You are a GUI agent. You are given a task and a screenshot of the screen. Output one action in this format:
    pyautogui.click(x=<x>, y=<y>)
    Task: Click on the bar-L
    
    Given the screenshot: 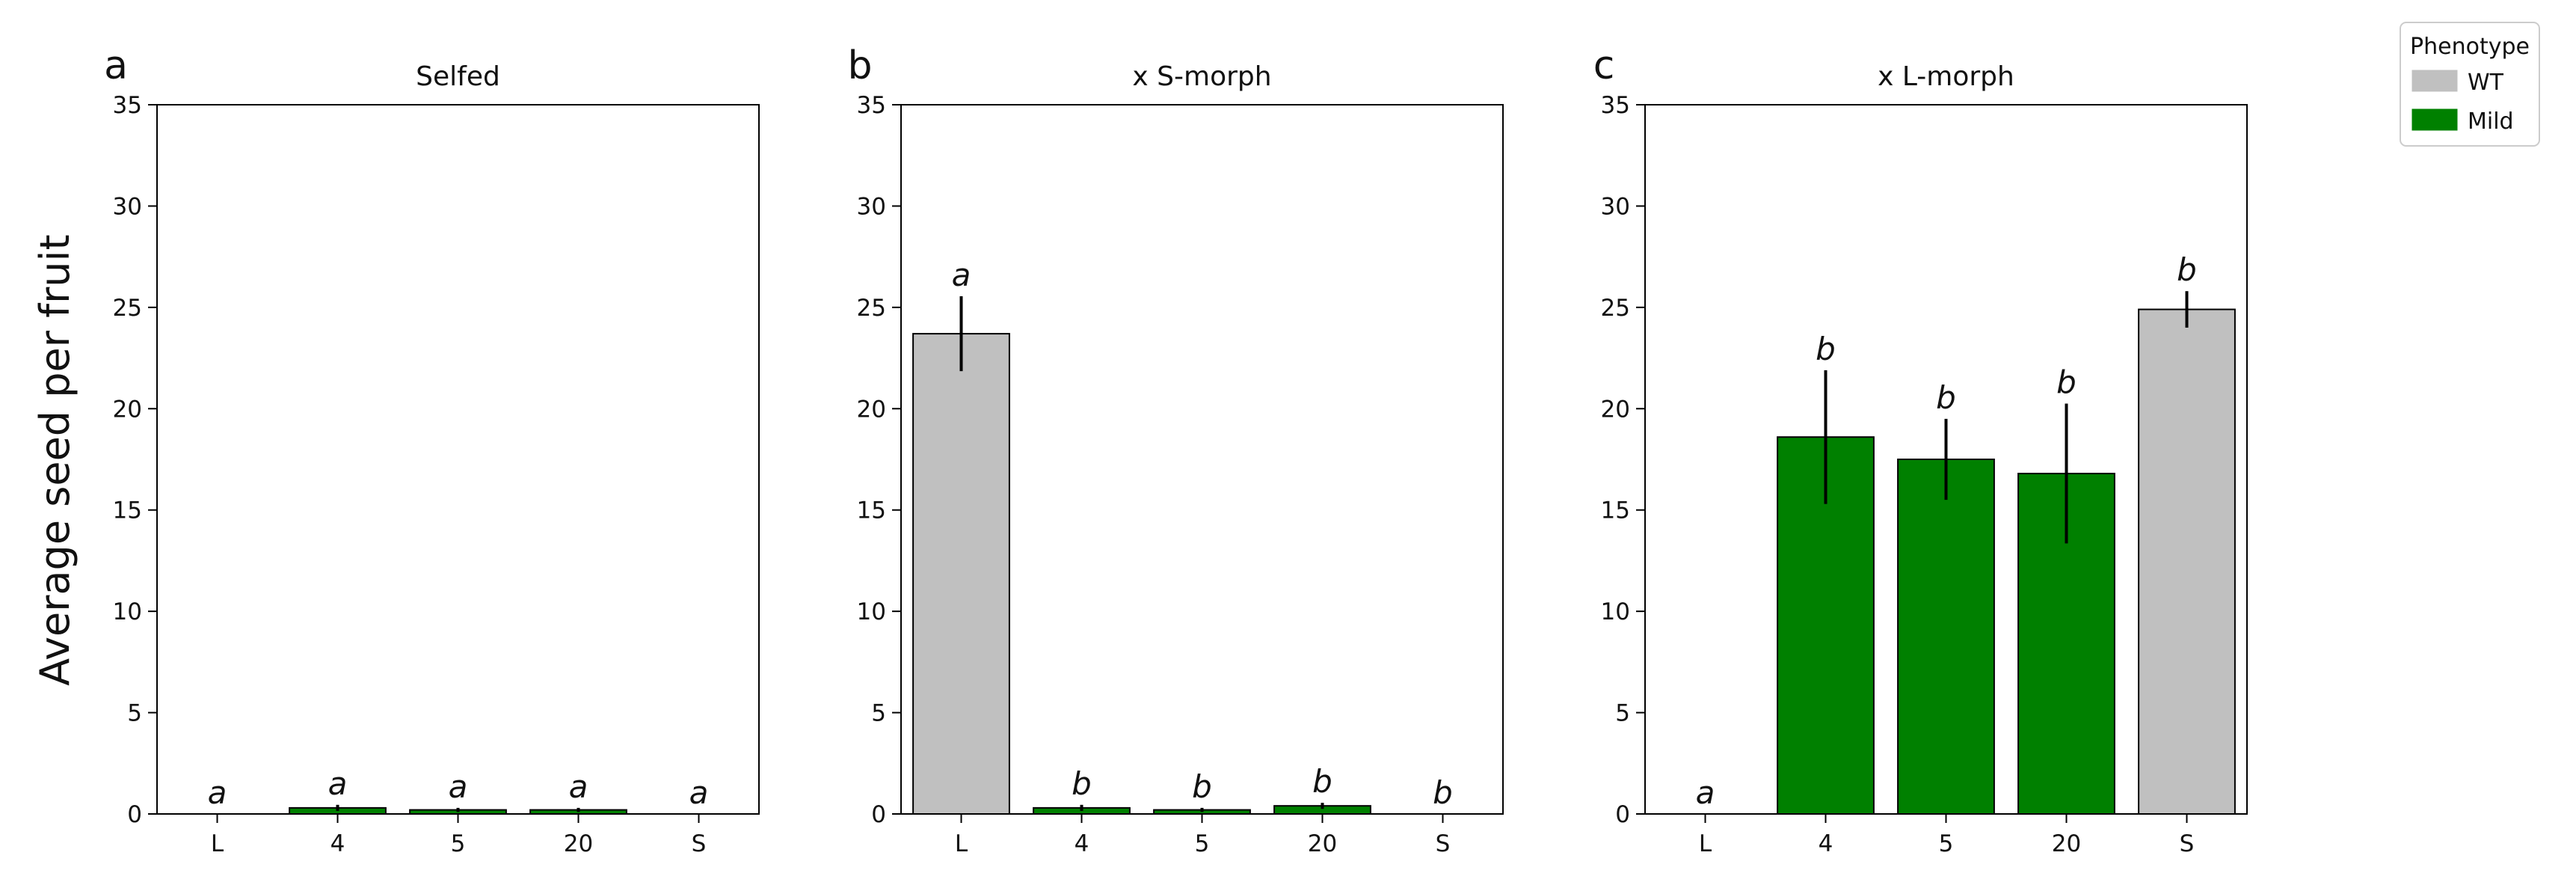 What is the action you would take?
    pyautogui.click(x=961, y=574)
    